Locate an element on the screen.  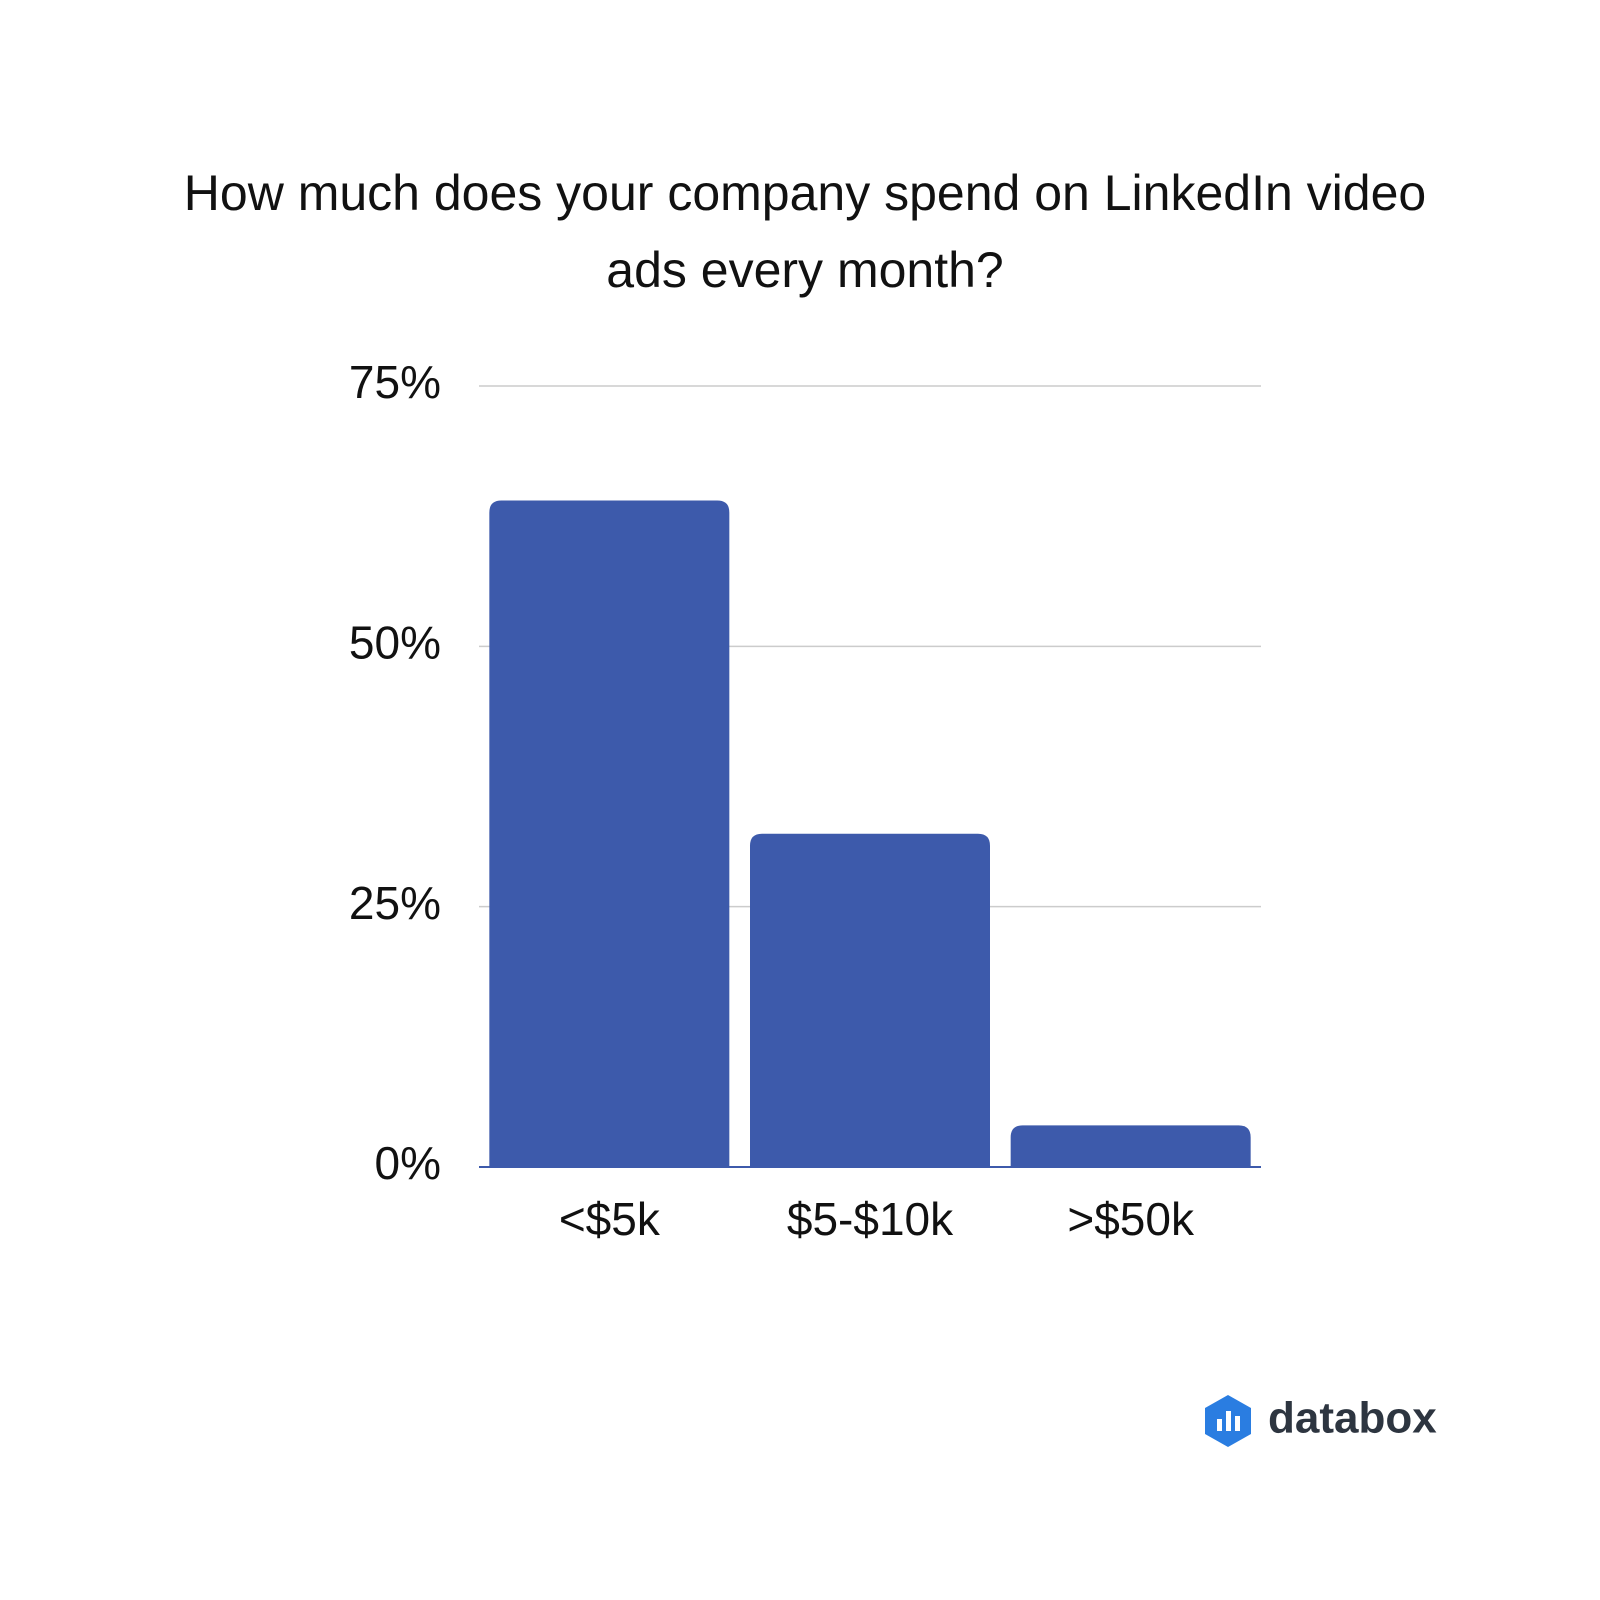
y-tick-label: 75% is located at coordinates (395, 382).